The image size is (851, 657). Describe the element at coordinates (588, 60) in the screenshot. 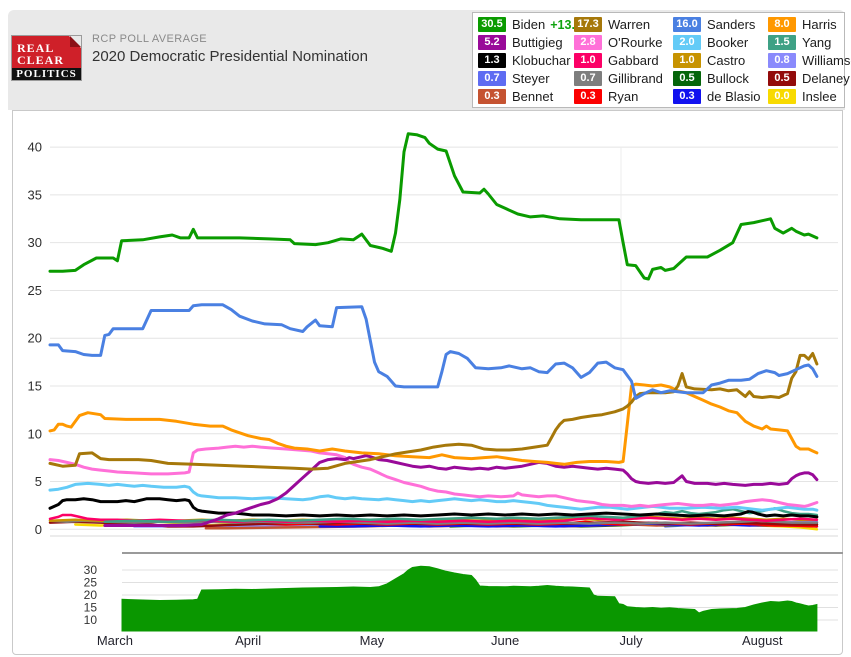

I see `legend-swatch-gabbard: 1.0` at that location.